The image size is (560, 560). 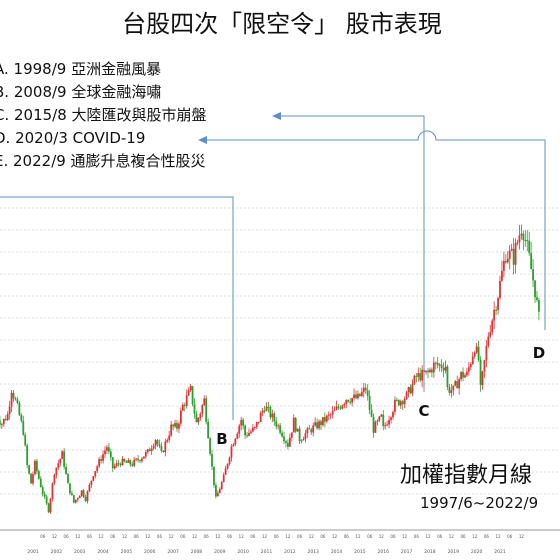 What do you see at coordinates (202, 140) in the screenshot?
I see `callout-arrowhead-d` at bounding box center [202, 140].